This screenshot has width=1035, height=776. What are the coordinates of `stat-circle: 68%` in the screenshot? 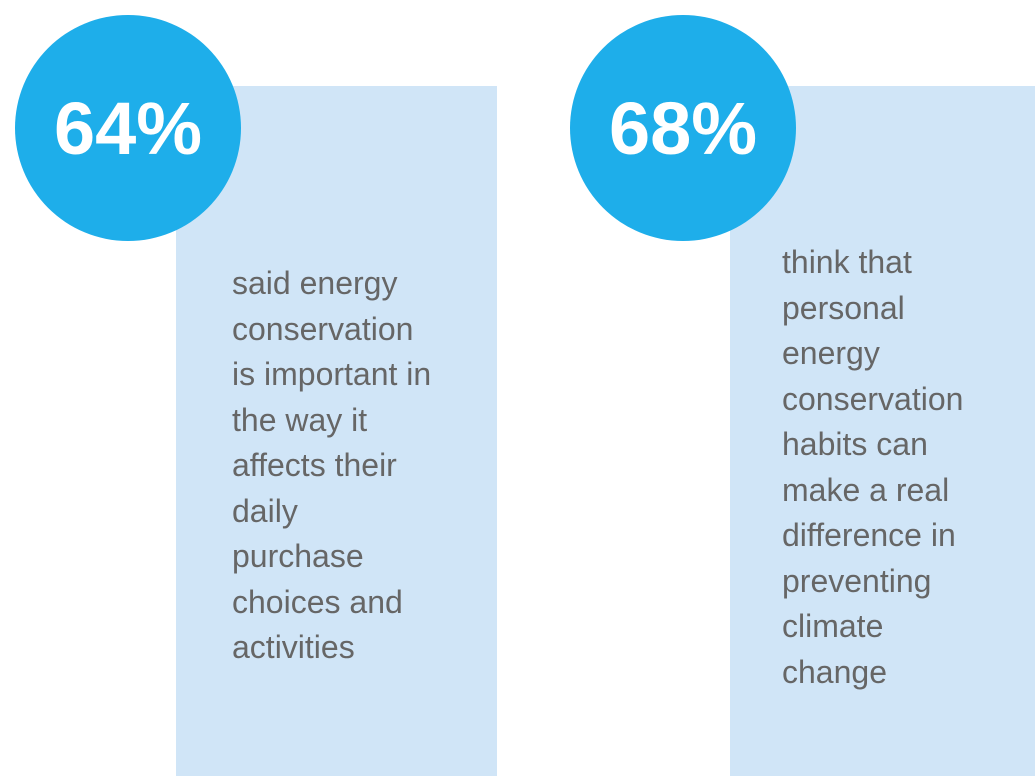 It's located at (683, 128).